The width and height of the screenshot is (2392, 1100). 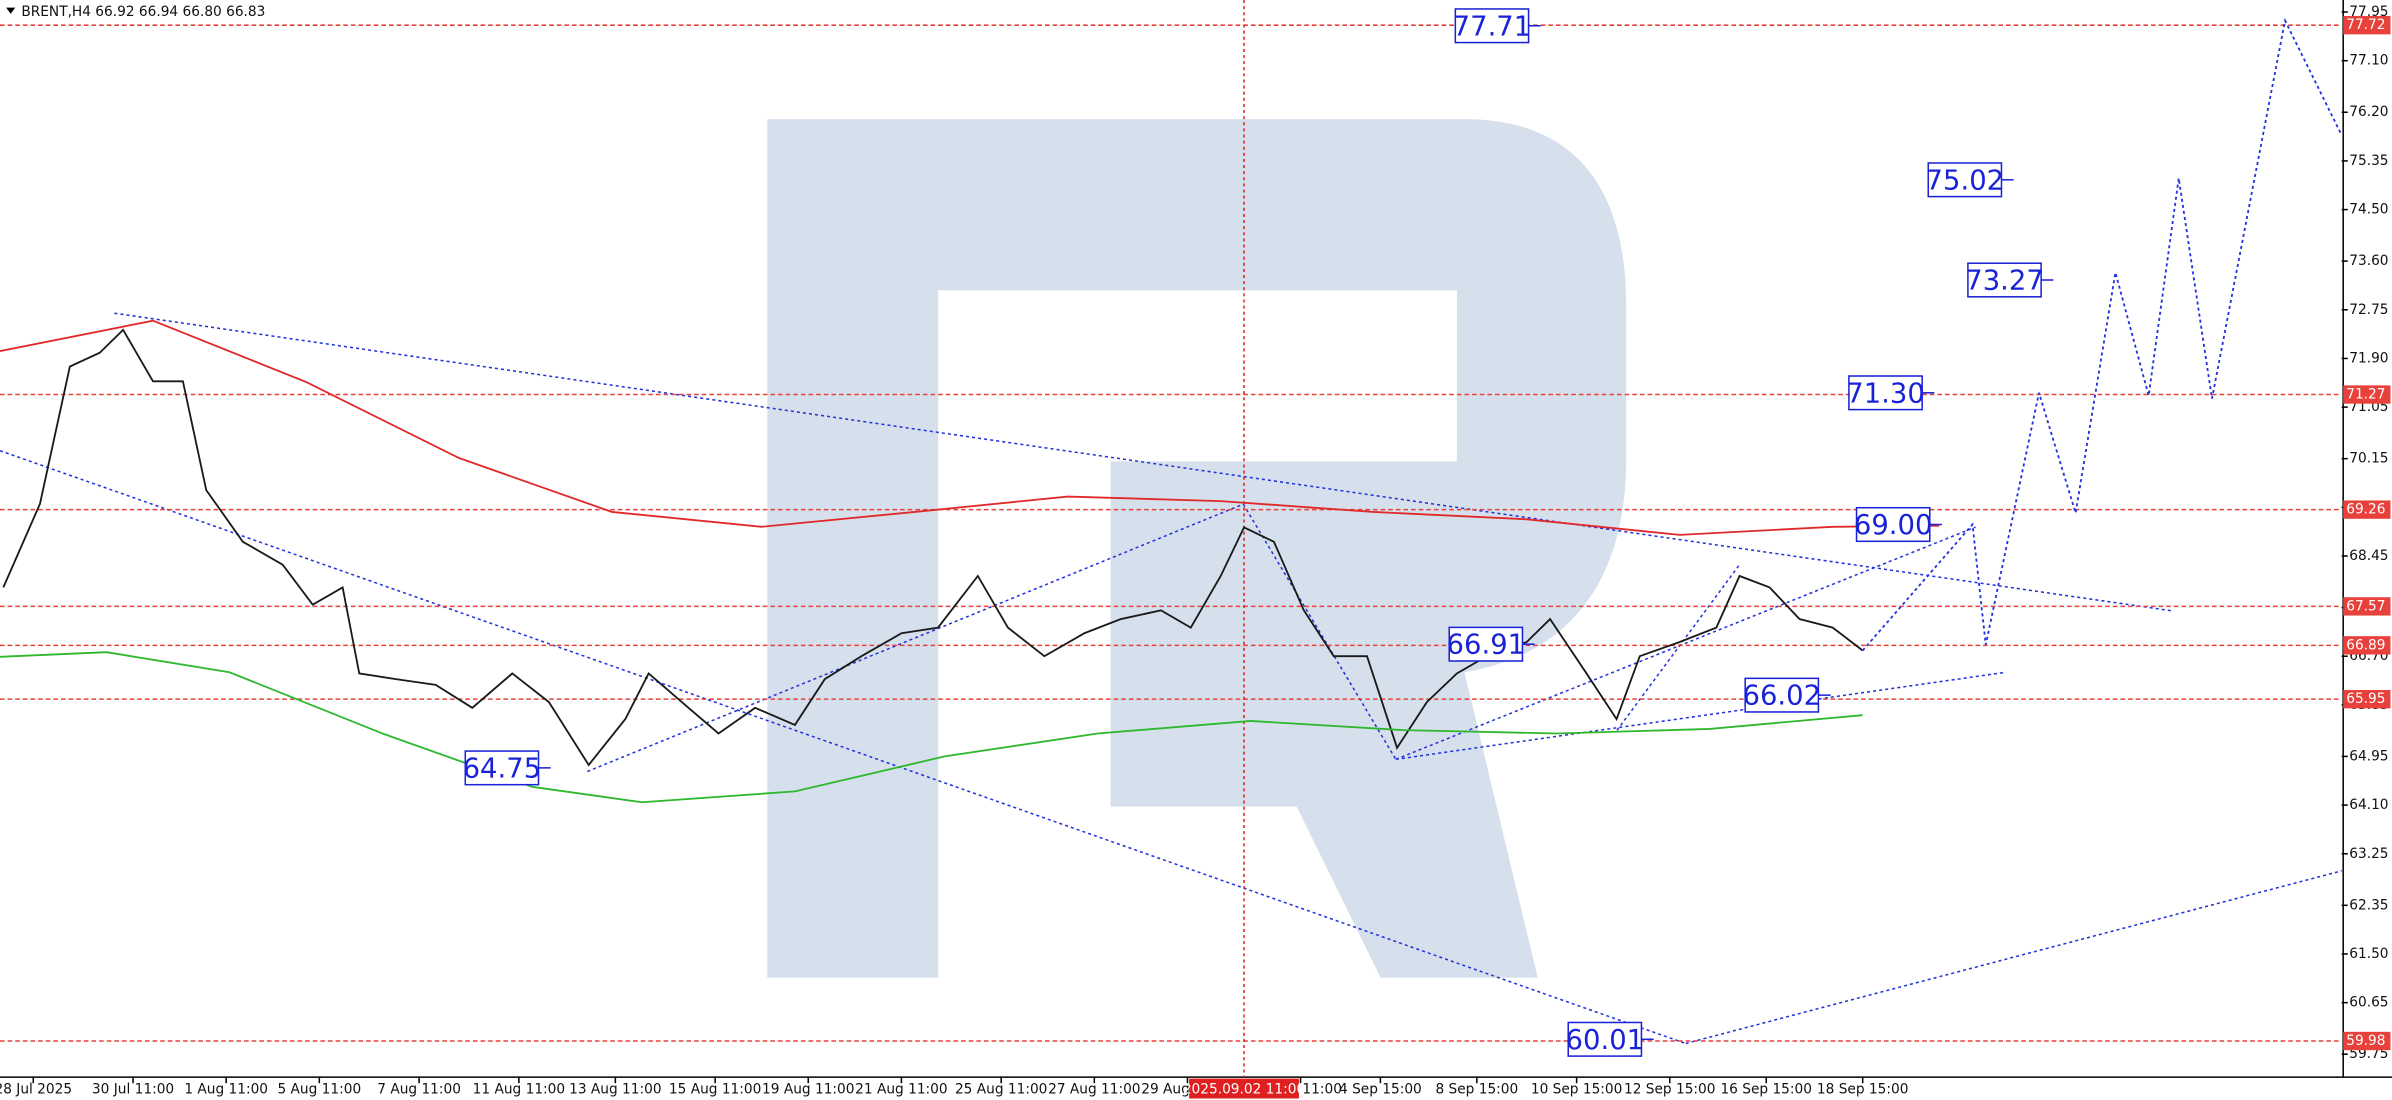 I want to click on x-tick-label: 1 Aug 11:00, so click(x=226, y=1089).